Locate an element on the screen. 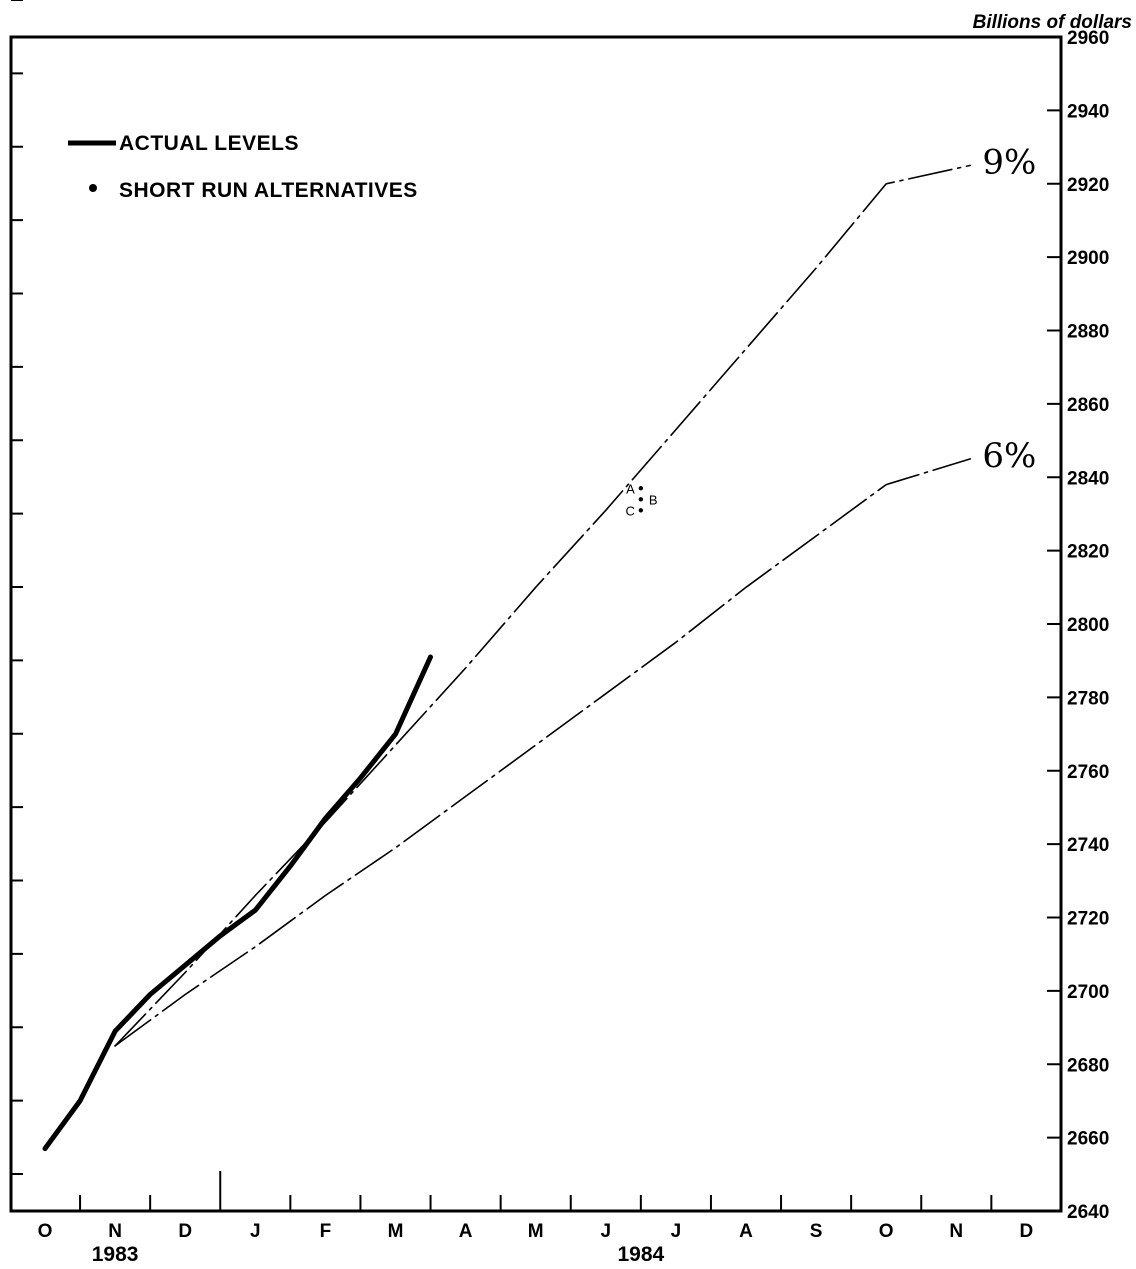  y-tick-label: 2880 is located at coordinates (1088, 332).